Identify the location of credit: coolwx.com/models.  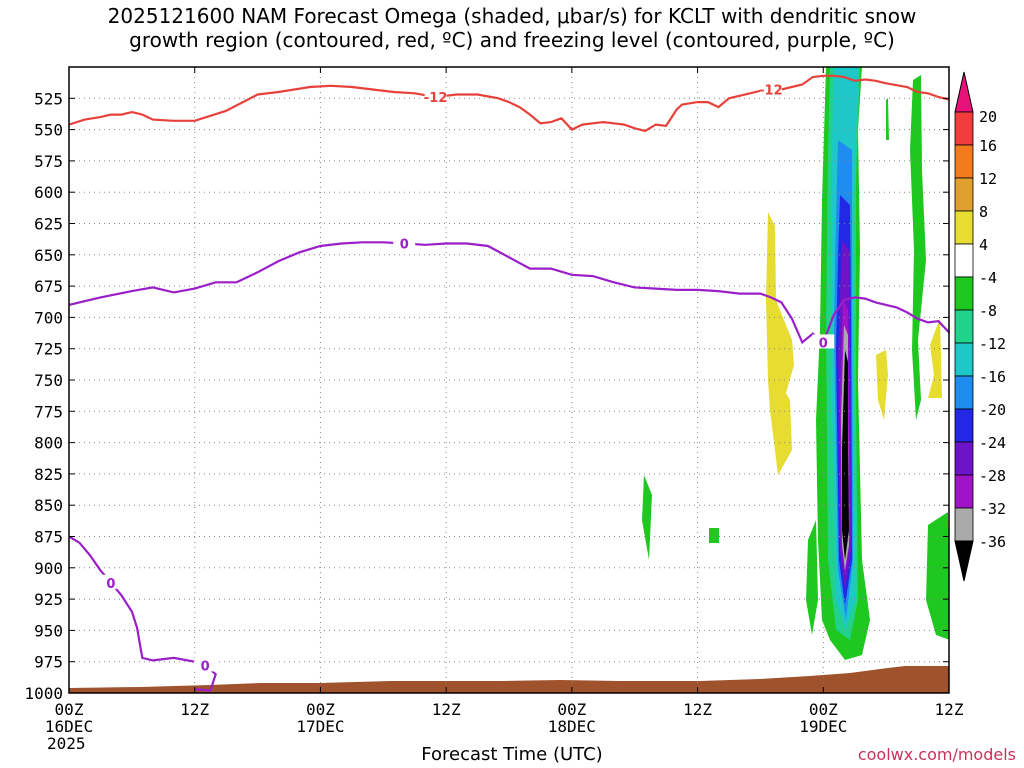
(936, 754).